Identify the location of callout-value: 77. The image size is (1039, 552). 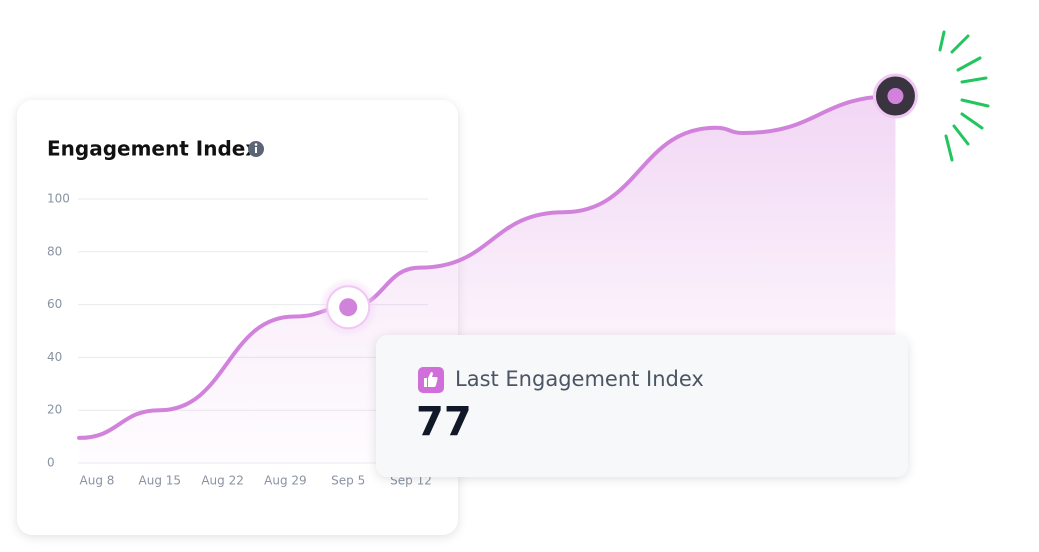
(444, 422).